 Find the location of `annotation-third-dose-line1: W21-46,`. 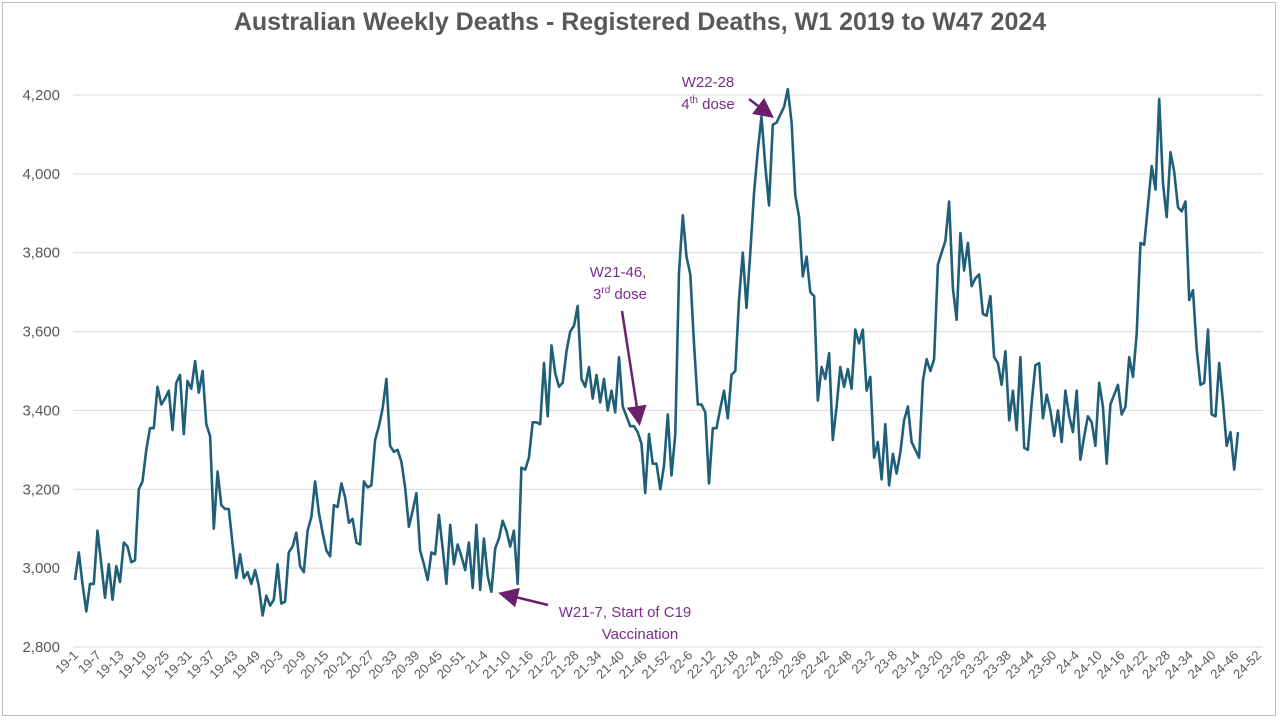

annotation-third-dose-line1: W21-46, is located at coordinates (618, 272).